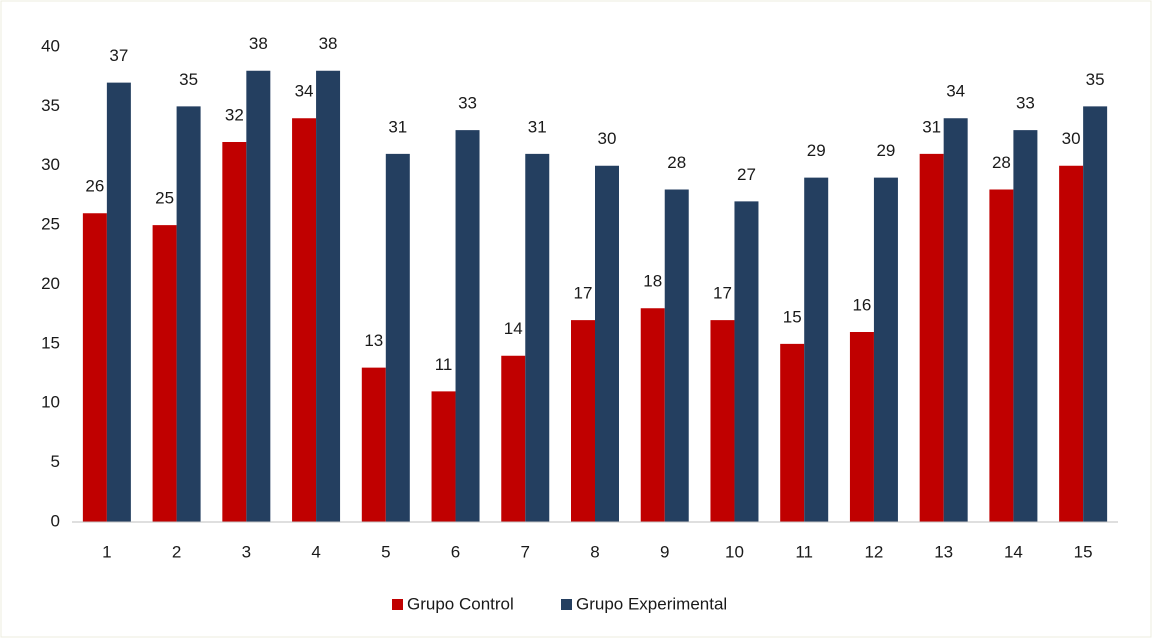 The width and height of the screenshot is (1153, 639). I want to click on y-tick-label: 20, so click(50, 283).